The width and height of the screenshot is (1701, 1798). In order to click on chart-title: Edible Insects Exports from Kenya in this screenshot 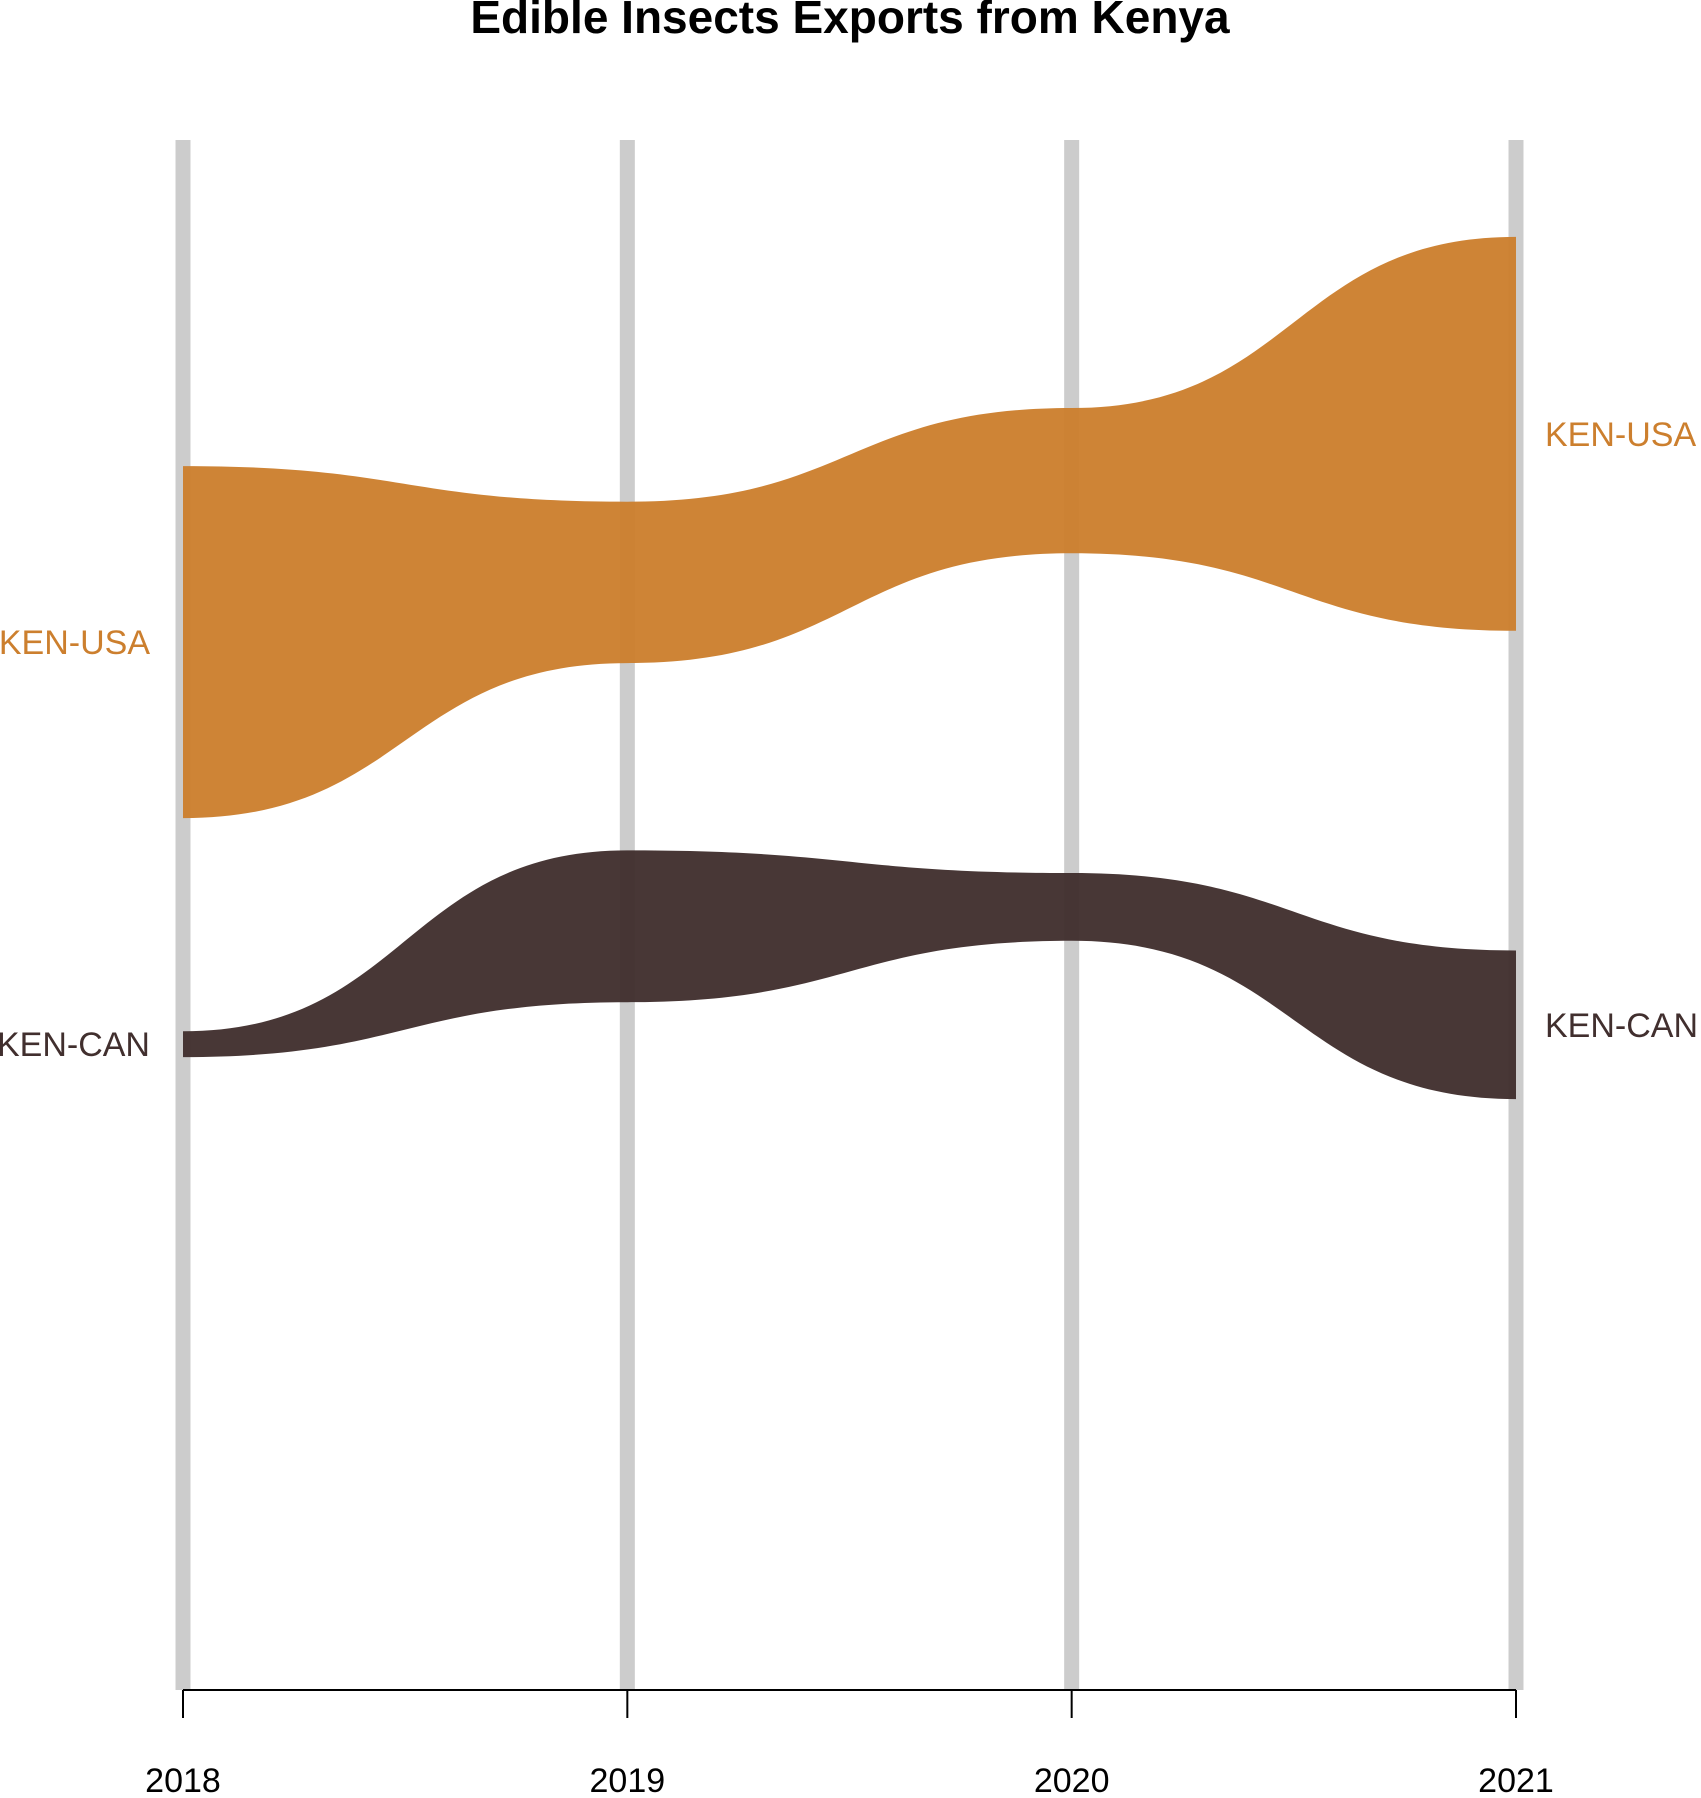, I will do `click(850, 21)`.